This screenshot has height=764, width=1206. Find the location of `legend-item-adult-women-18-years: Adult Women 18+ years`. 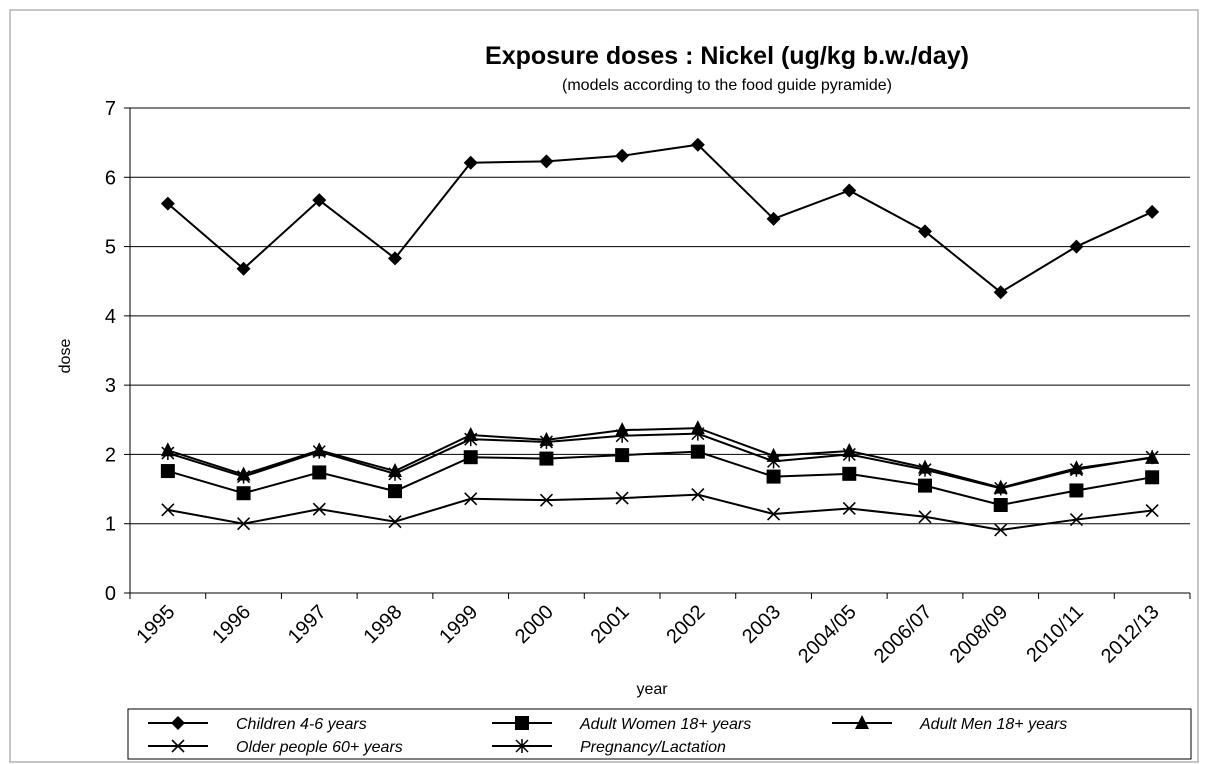

legend-item-adult-women-18-years: Adult Women 18+ years is located at coordinates (621, 724).